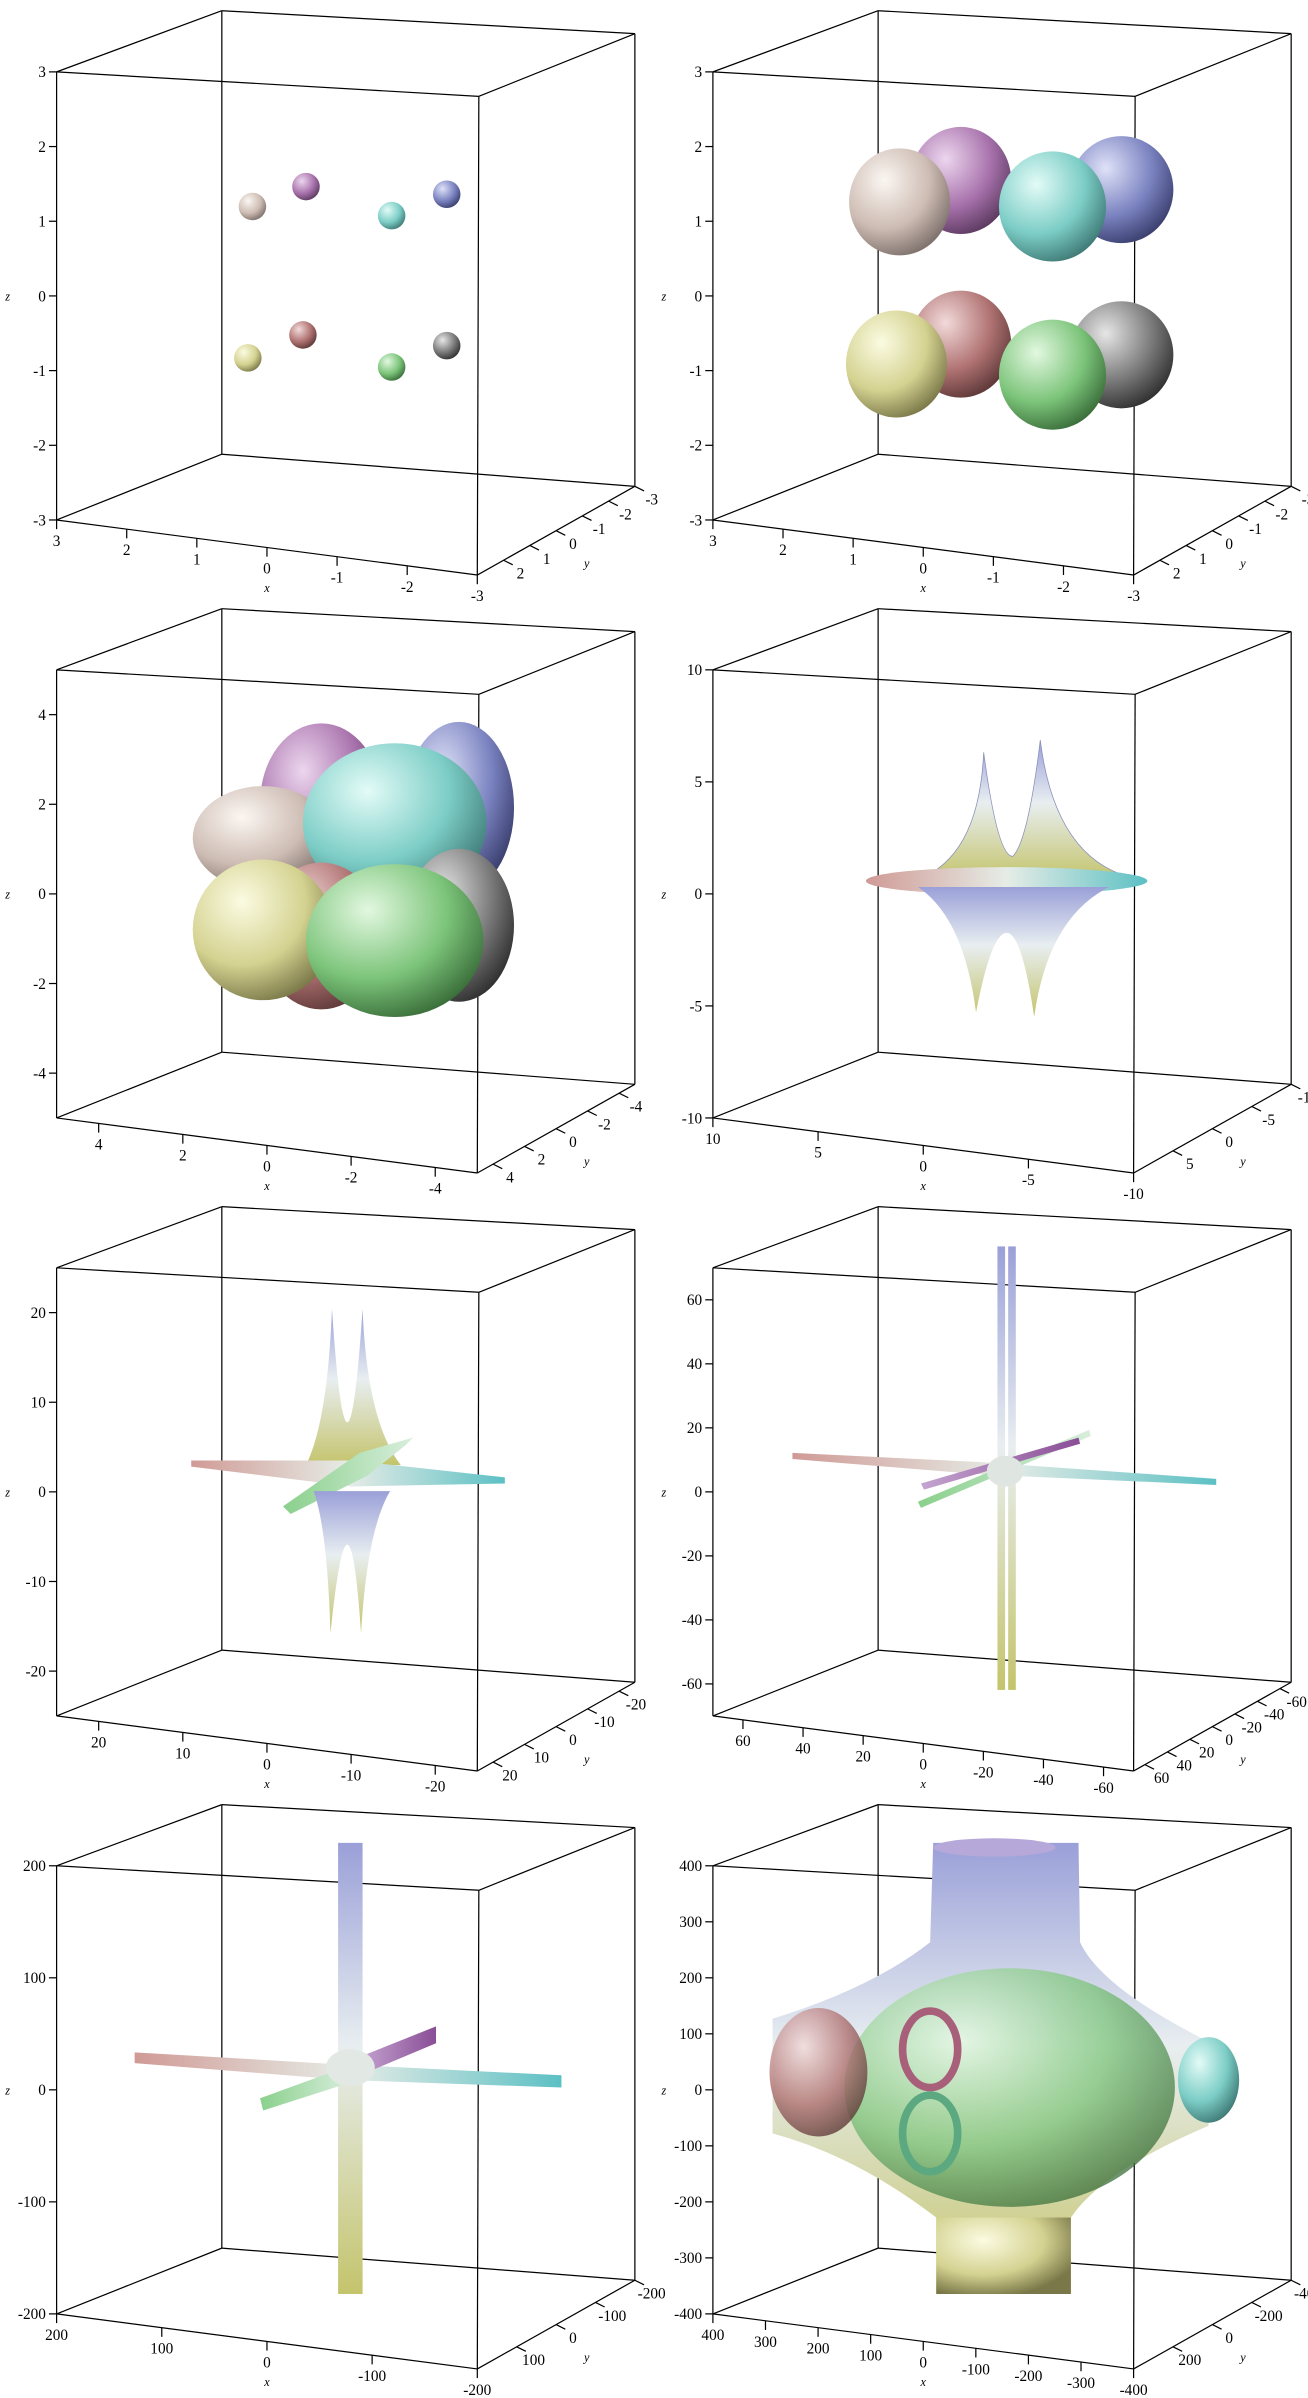  I want to click on y-tick-label: -5, so click(1268, 1120).